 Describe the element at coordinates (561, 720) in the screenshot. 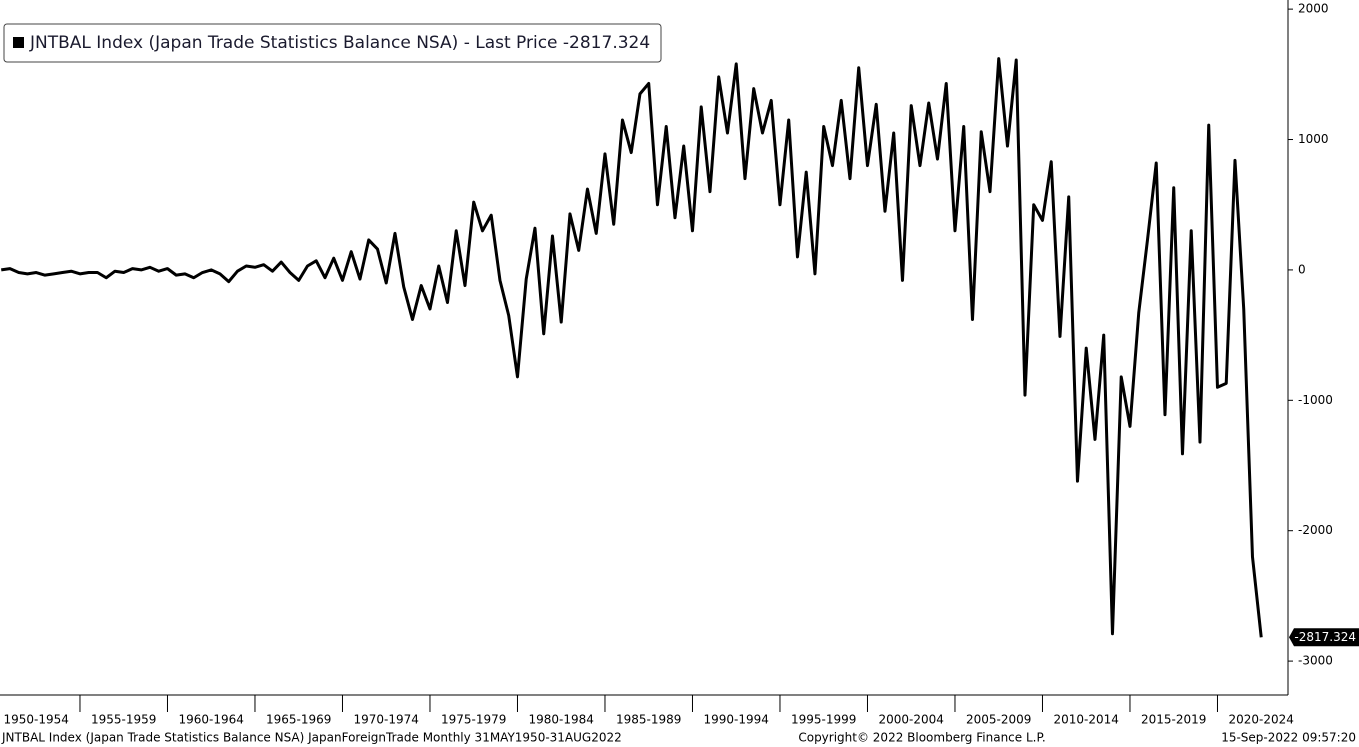

I see `x-tick-label: 1980-1984` at that location.